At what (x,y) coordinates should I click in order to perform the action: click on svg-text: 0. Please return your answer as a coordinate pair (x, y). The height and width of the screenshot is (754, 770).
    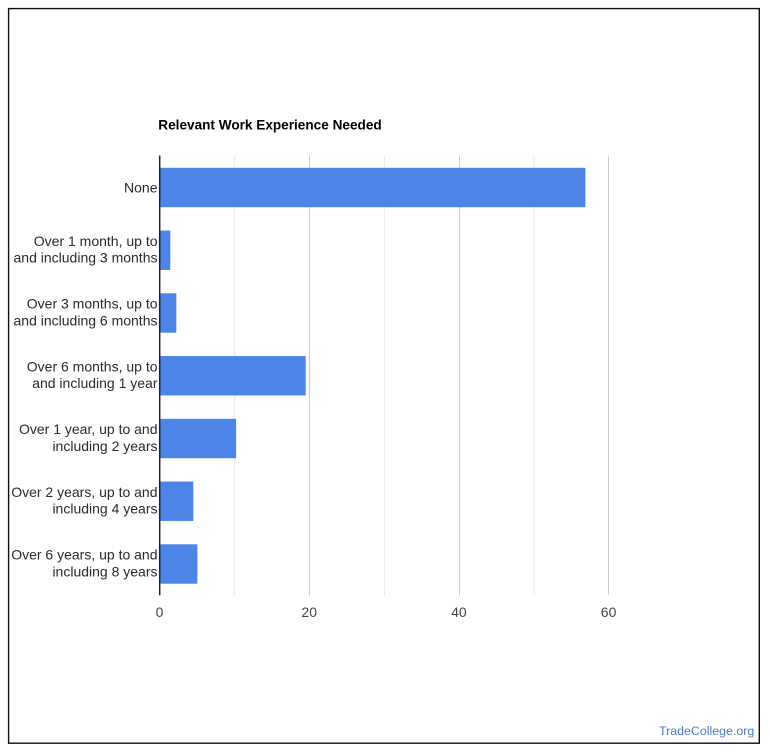
    Looking at the image, I should click on (160, 612).